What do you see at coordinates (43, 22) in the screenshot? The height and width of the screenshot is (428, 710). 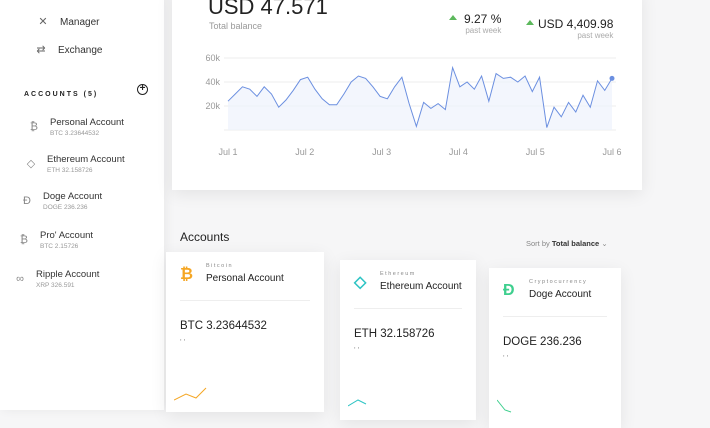 I see `tools-icon: ✕` at bounding box center [43, 22].